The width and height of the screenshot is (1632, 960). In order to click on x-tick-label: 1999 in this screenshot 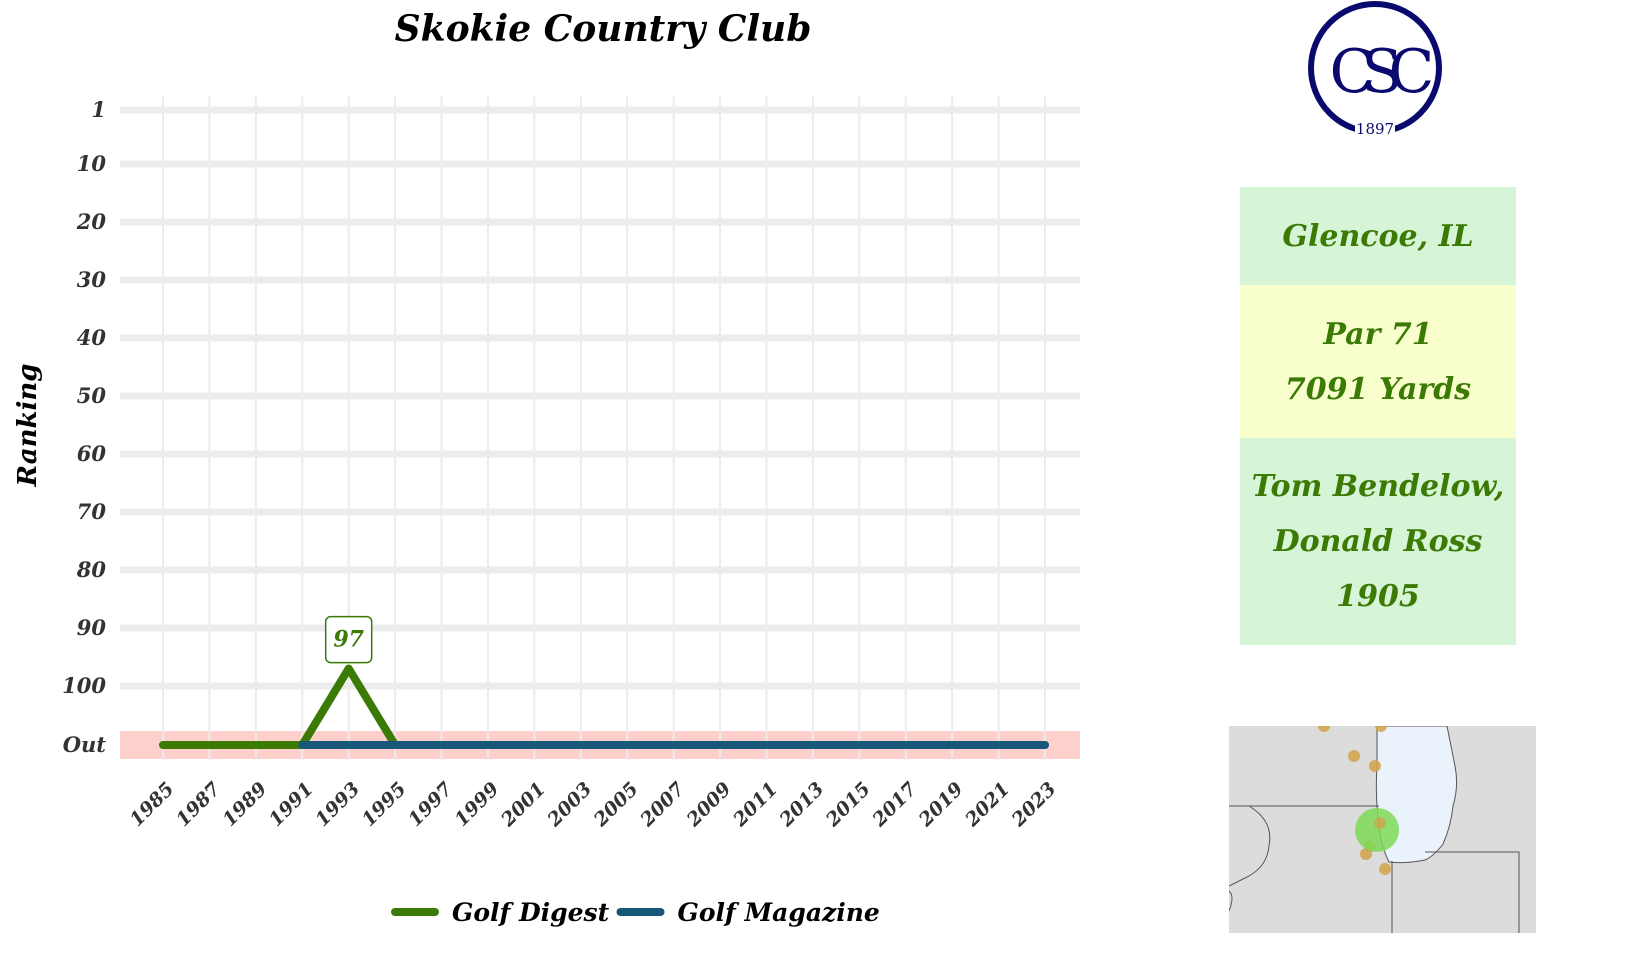, I will do `click(477, 804)`.